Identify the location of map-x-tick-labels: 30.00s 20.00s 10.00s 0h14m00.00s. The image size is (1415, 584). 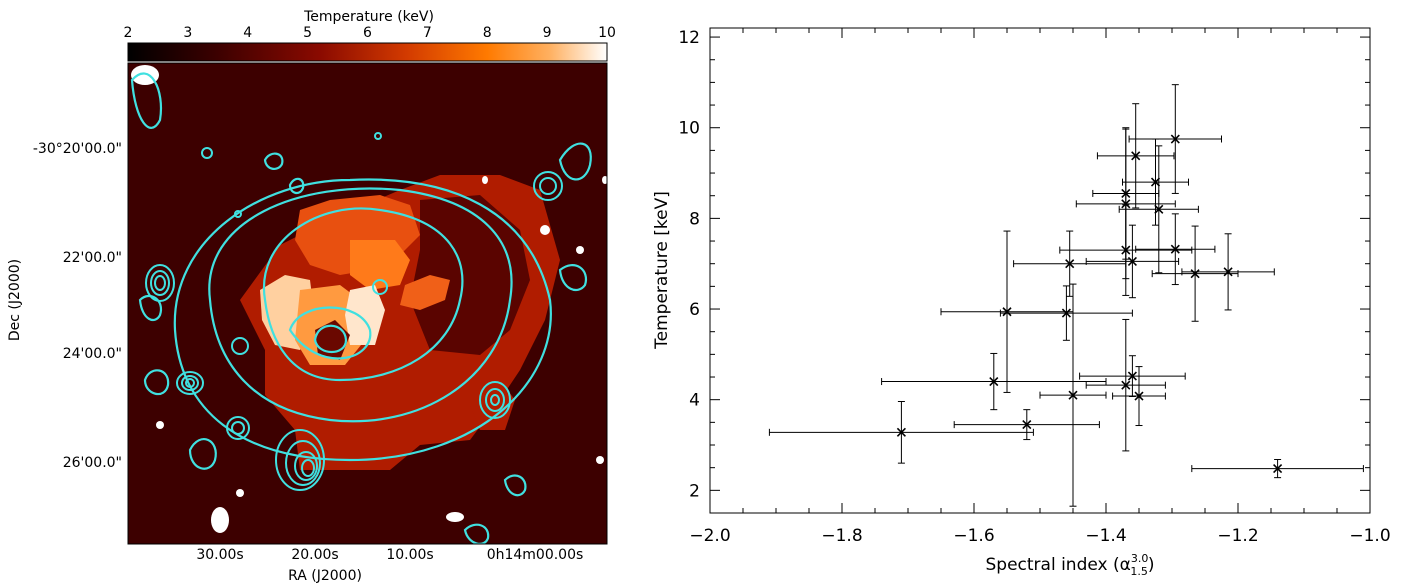
(389, 555).